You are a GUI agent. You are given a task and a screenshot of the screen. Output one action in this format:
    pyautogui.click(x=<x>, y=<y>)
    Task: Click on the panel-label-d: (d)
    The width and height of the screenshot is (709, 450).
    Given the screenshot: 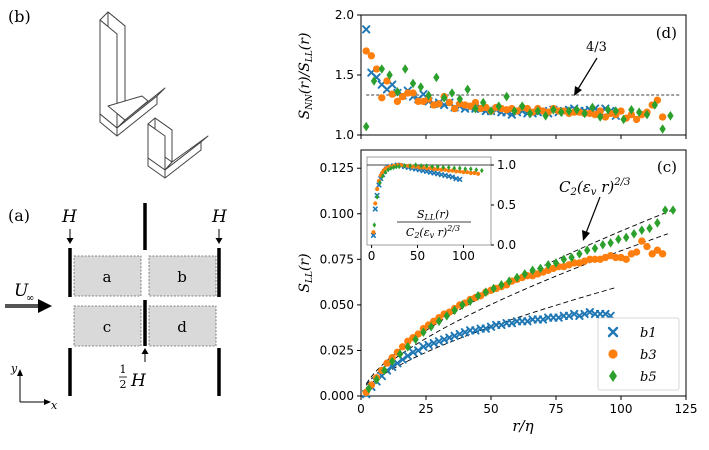 What is the action you would take?
    pyautogui.click(x=666, y=33)
    